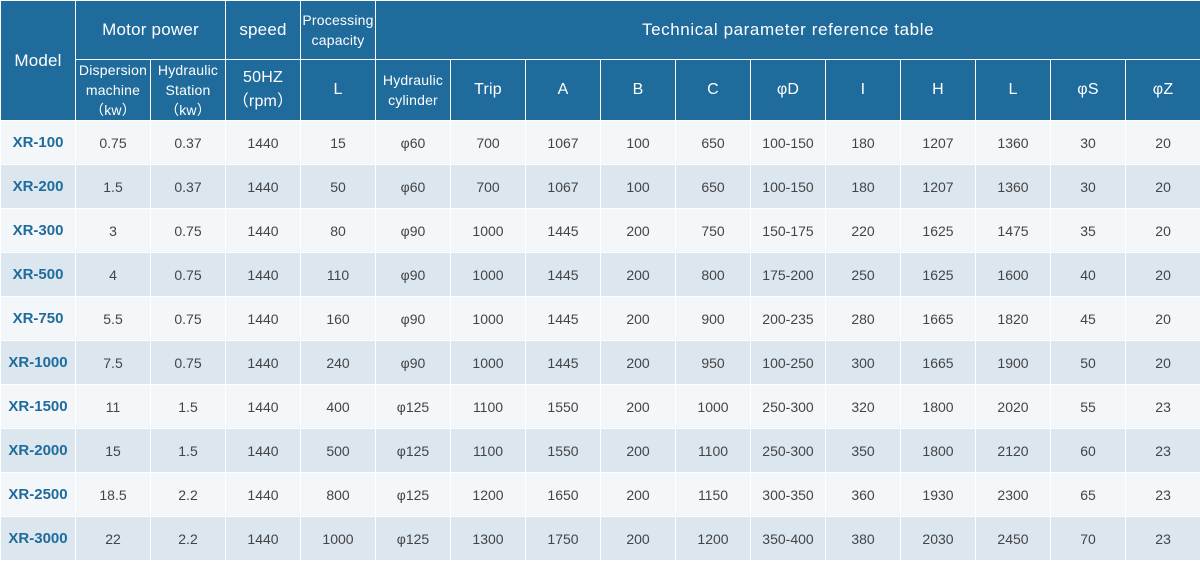  What do you see at coordinates (338, 539) in the screenshot?
I see `cell-capacity-l: 1000` at bounding box center [338, 539].